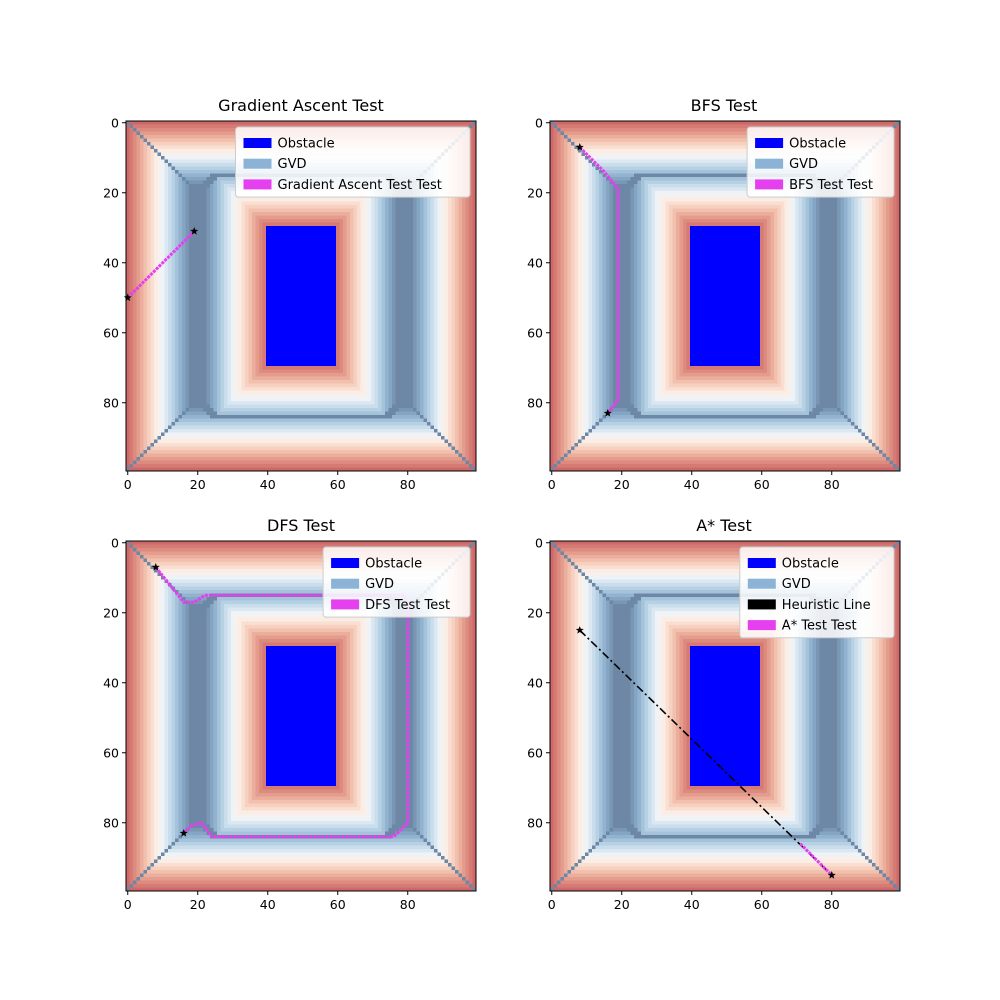 This screenshot has width=1000, height=1000. I want to click on legend-label: DFS Test Test, so click(407, 605).